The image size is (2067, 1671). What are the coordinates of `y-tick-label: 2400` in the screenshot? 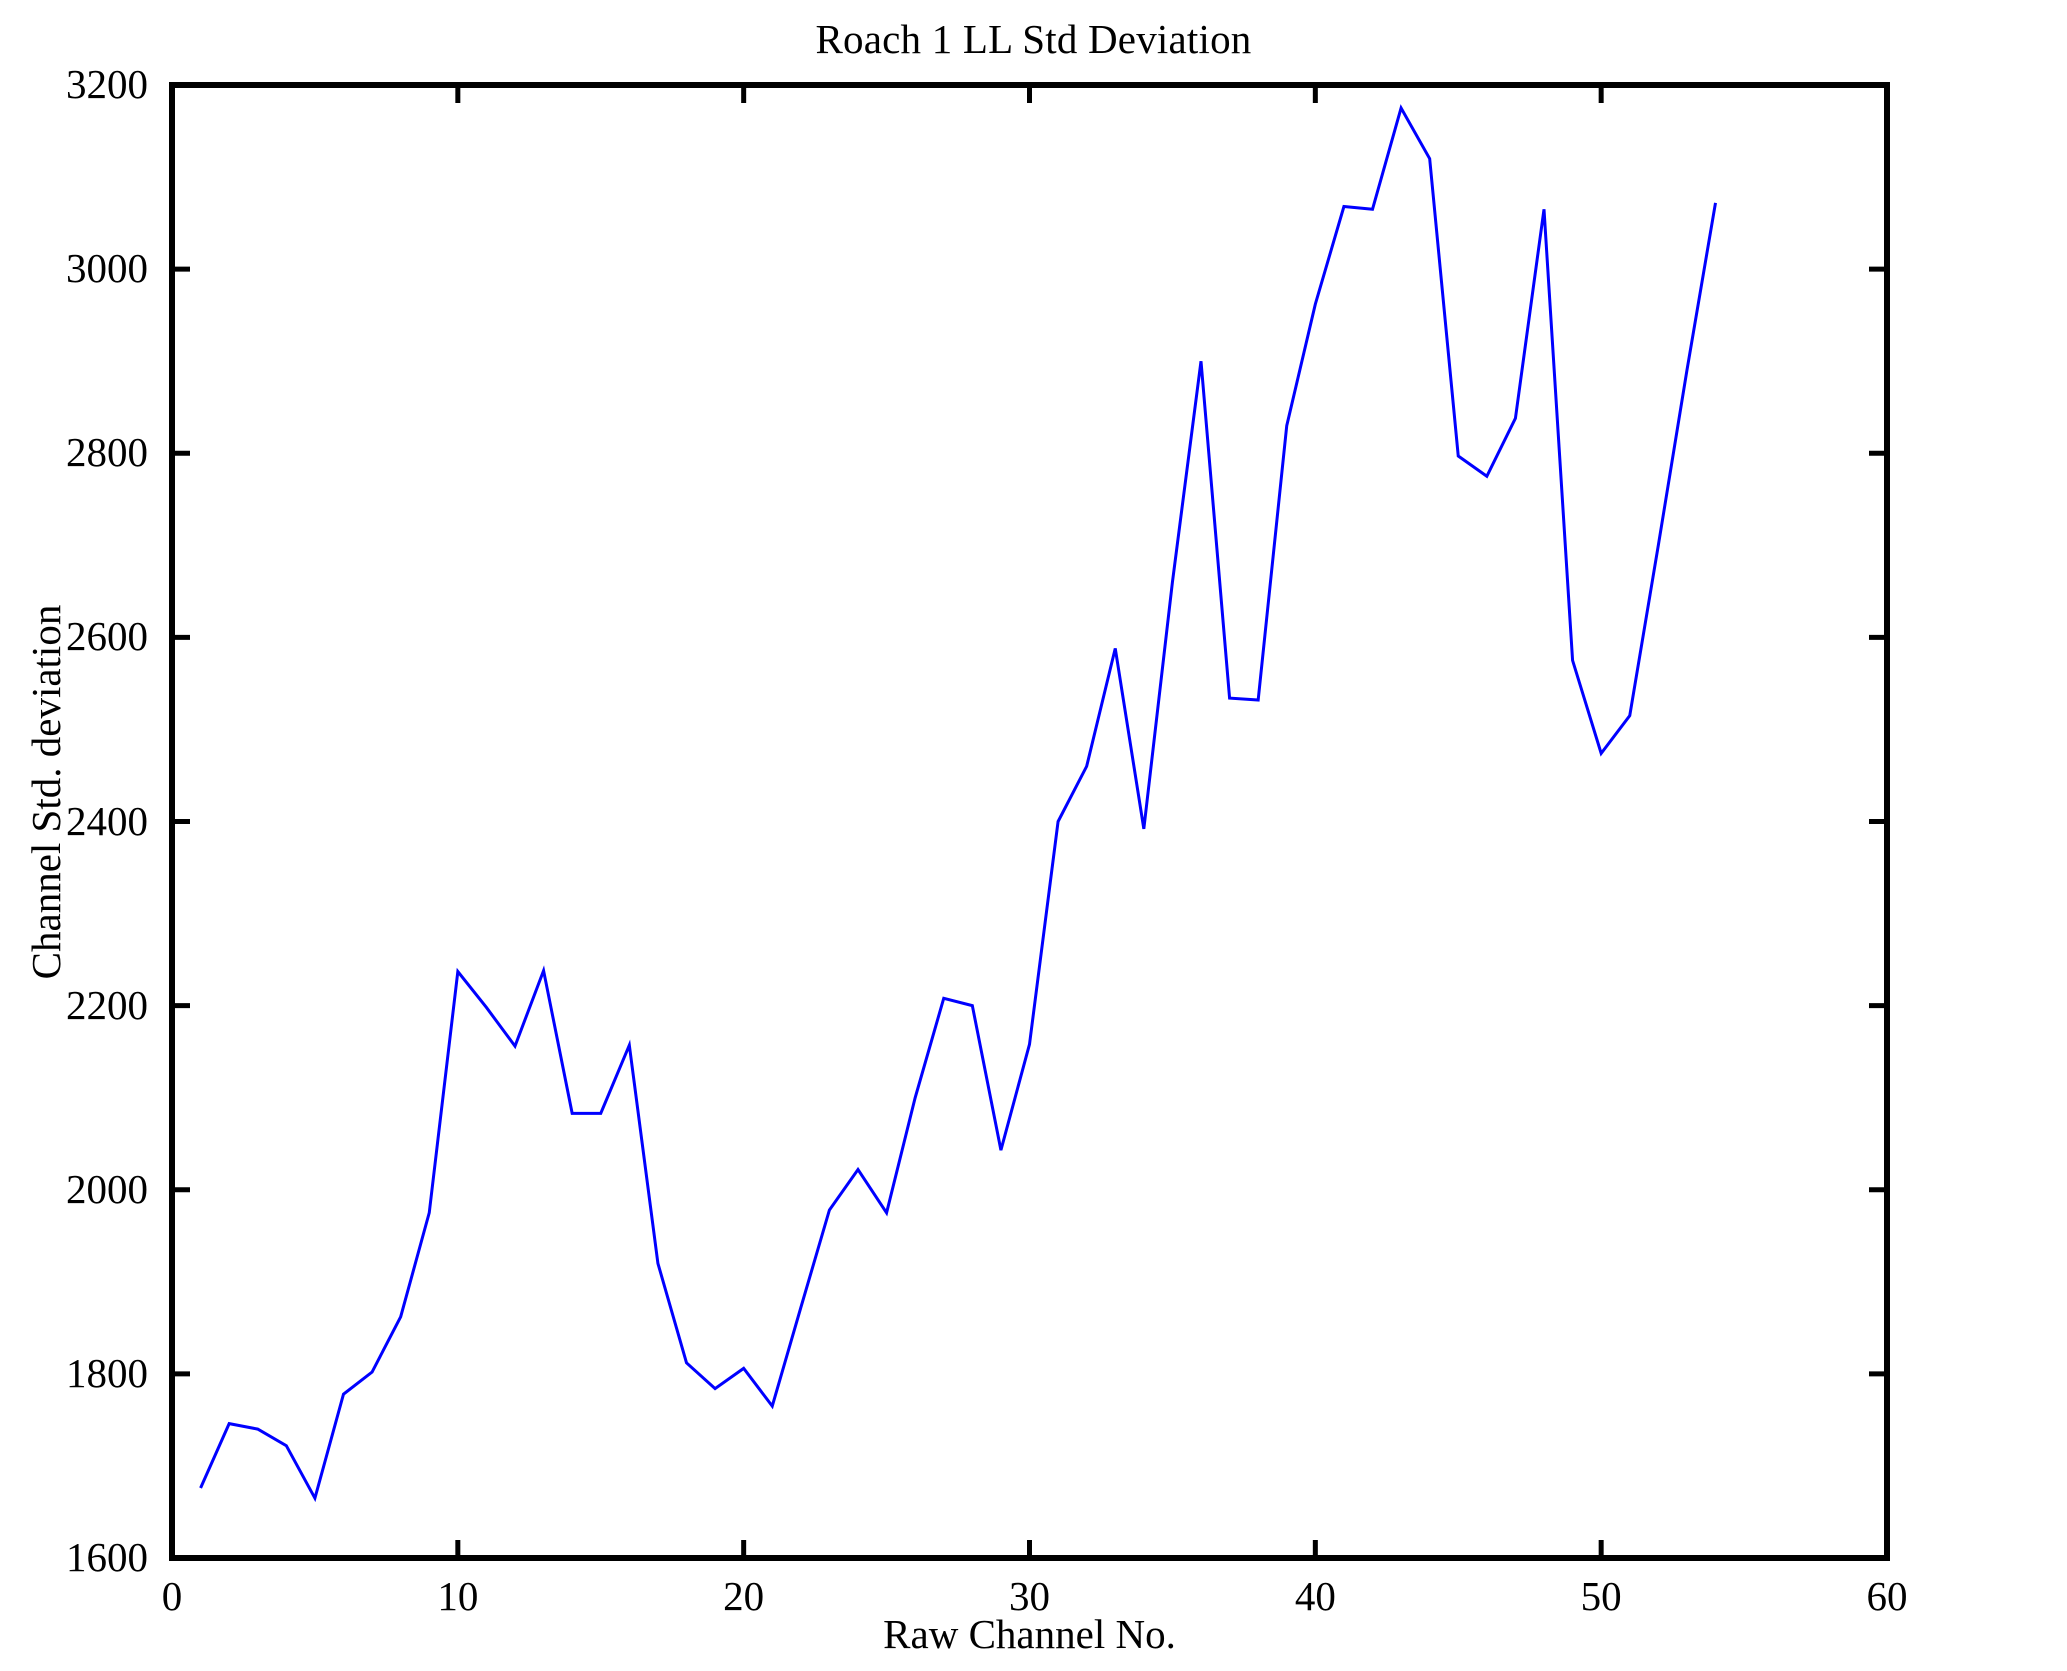 It's located at (107, 820).